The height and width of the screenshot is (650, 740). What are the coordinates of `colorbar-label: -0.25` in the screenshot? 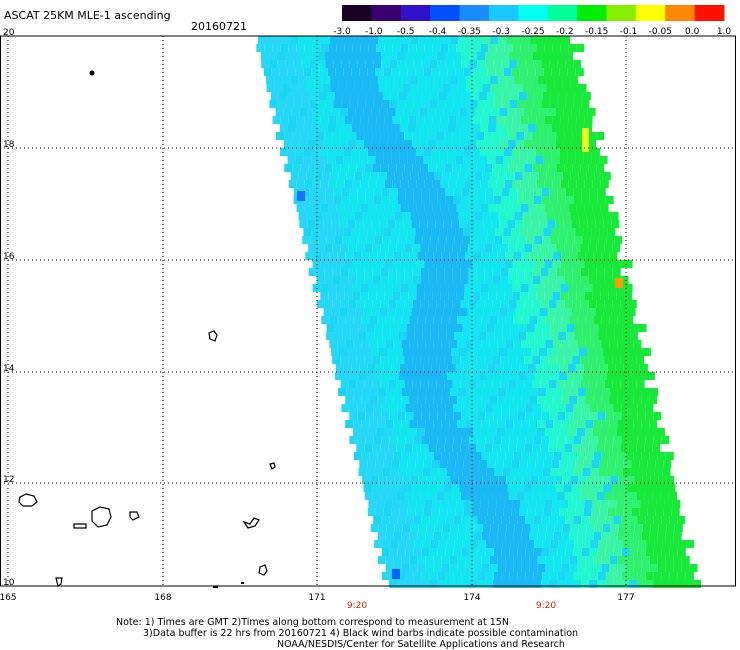 It's located at (533, 32).